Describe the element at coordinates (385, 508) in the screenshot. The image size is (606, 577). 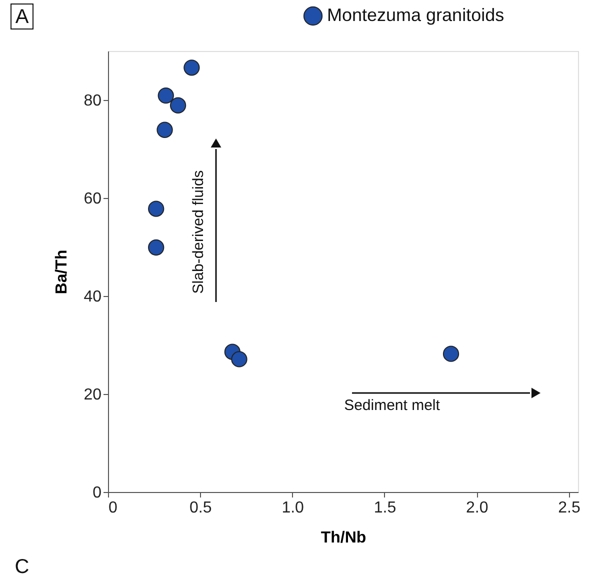
I see `x-tick-label: 1.5` at that location.